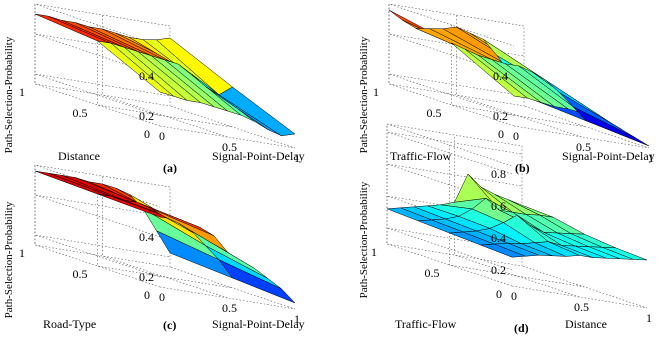 The height and width of the screenshot is (341, 657). Describe the element at coordinates (522, 168) in the screenshot. I see `panel-label: (b)` at that location.